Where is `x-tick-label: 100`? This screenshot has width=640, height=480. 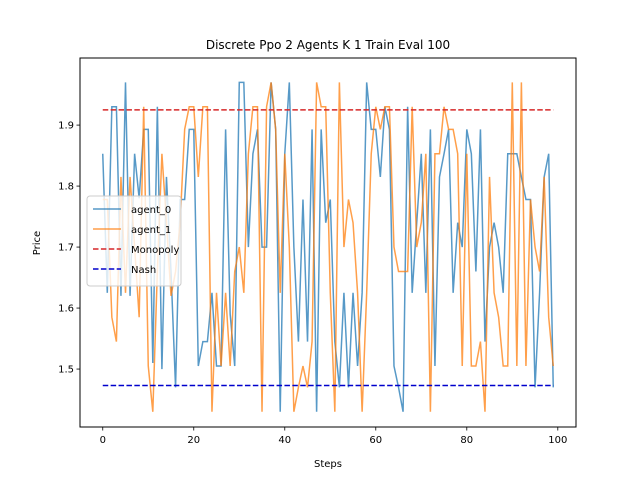 x-tick-label: 100 is located at coordinates (557, 440).